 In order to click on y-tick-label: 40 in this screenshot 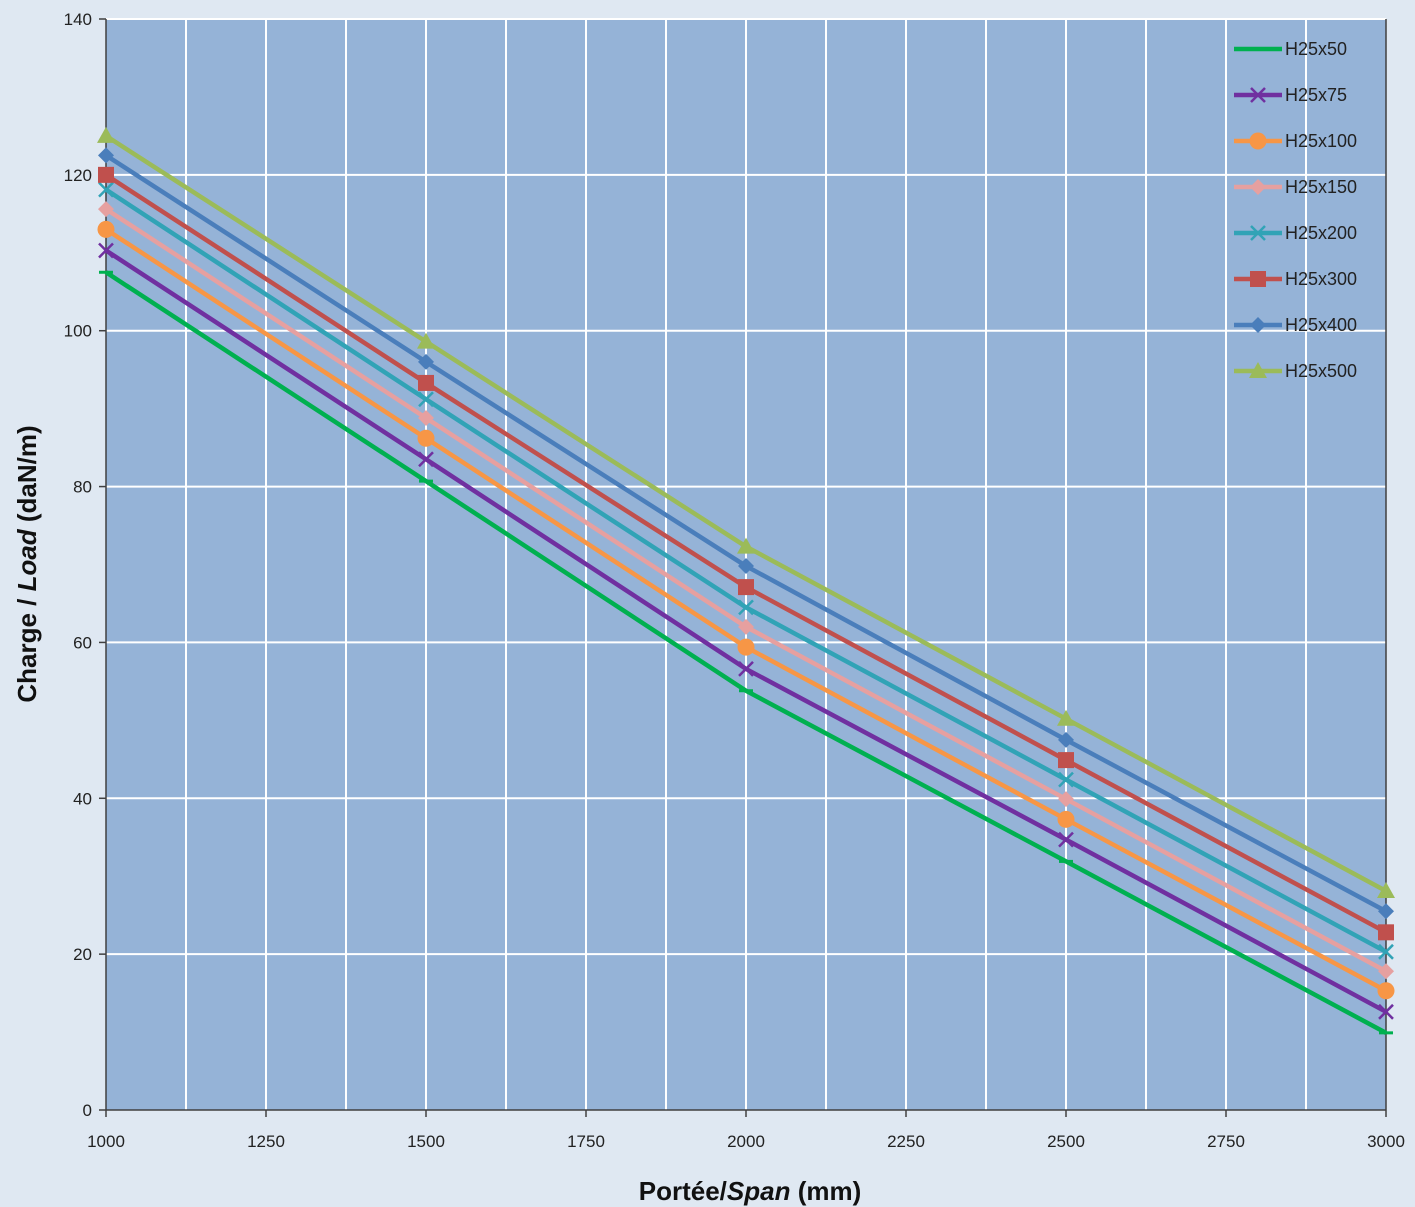, I will do `click(82, 798)`.